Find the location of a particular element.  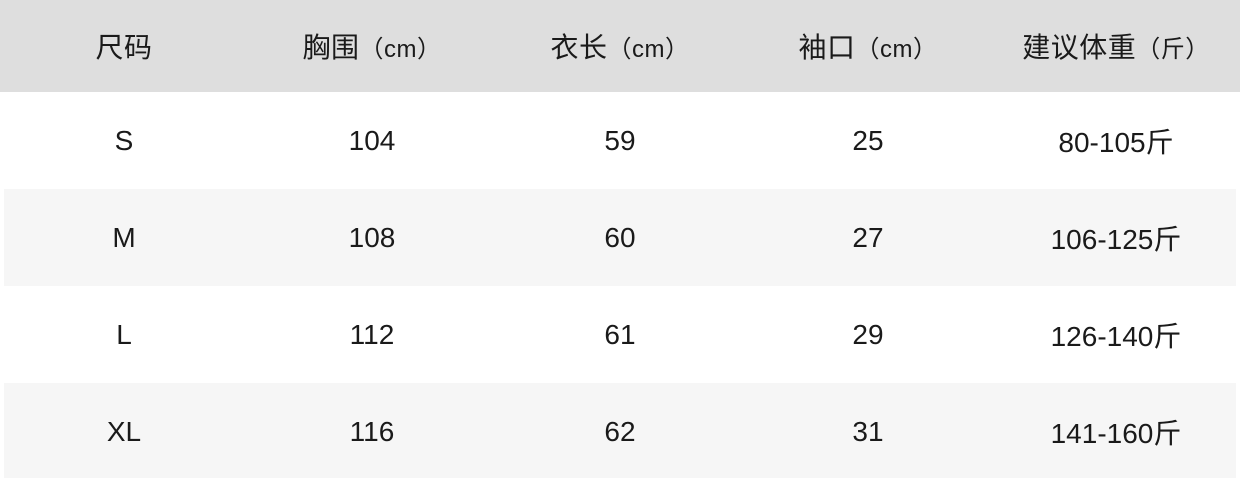

cell-weight: 126-140斤 is located at coordinates (1116, 336).